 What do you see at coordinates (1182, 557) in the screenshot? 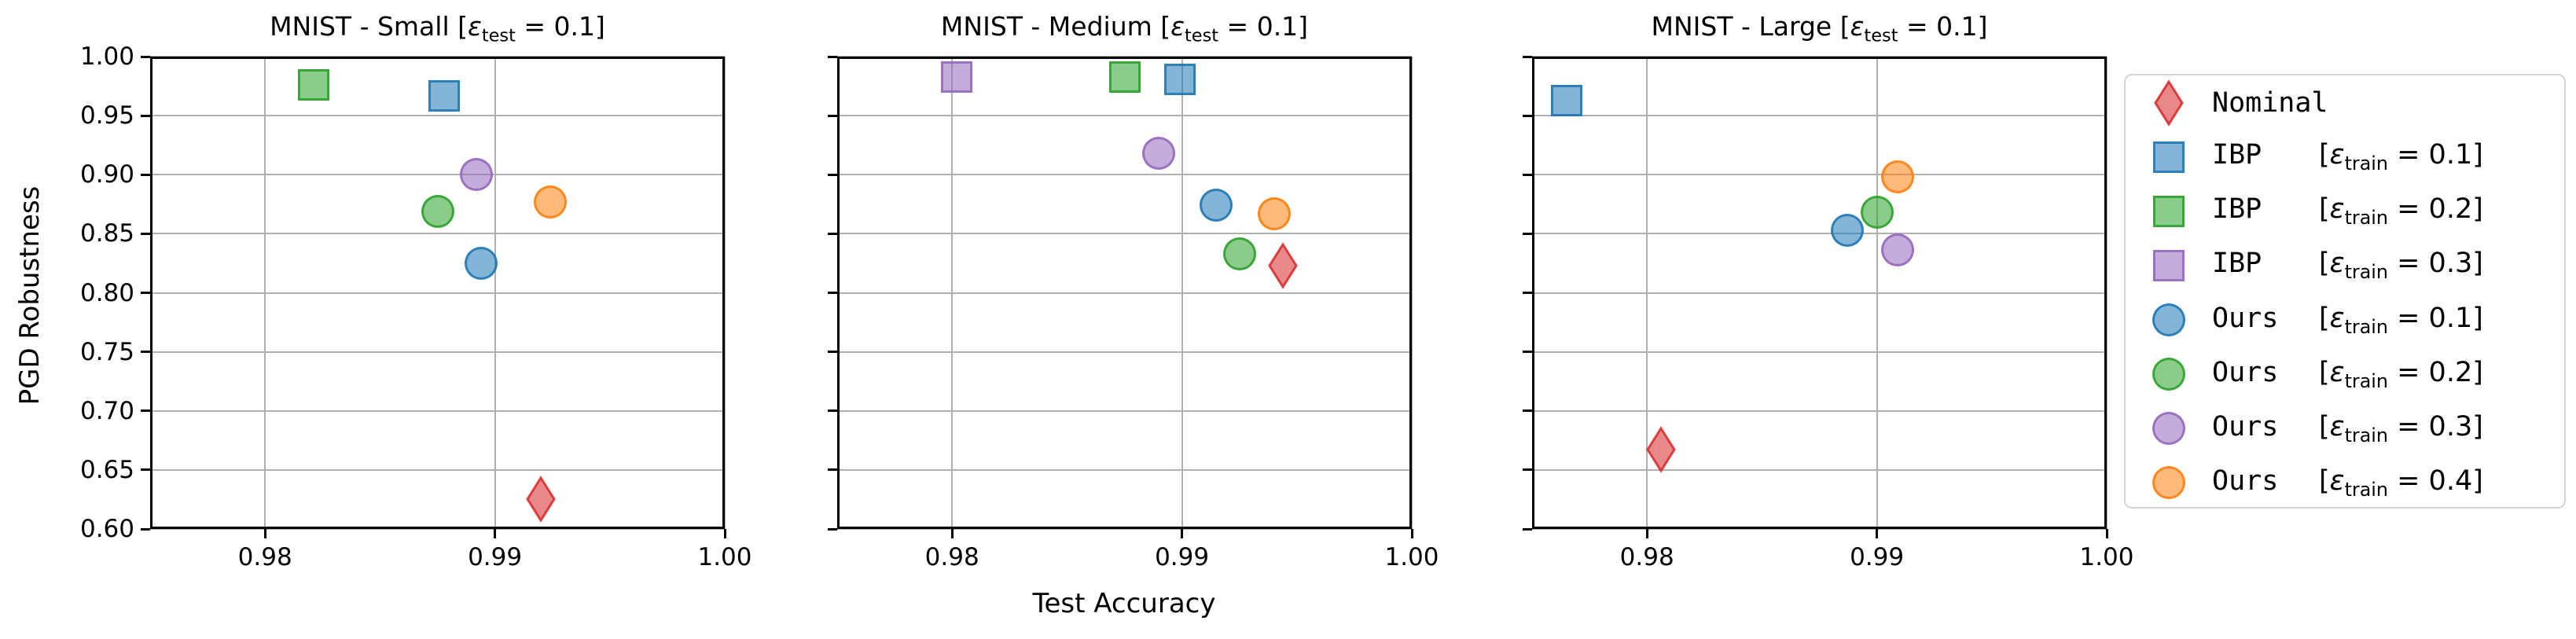
I see `x-tick-label: 0.99` at bounding box center [1182, 557].